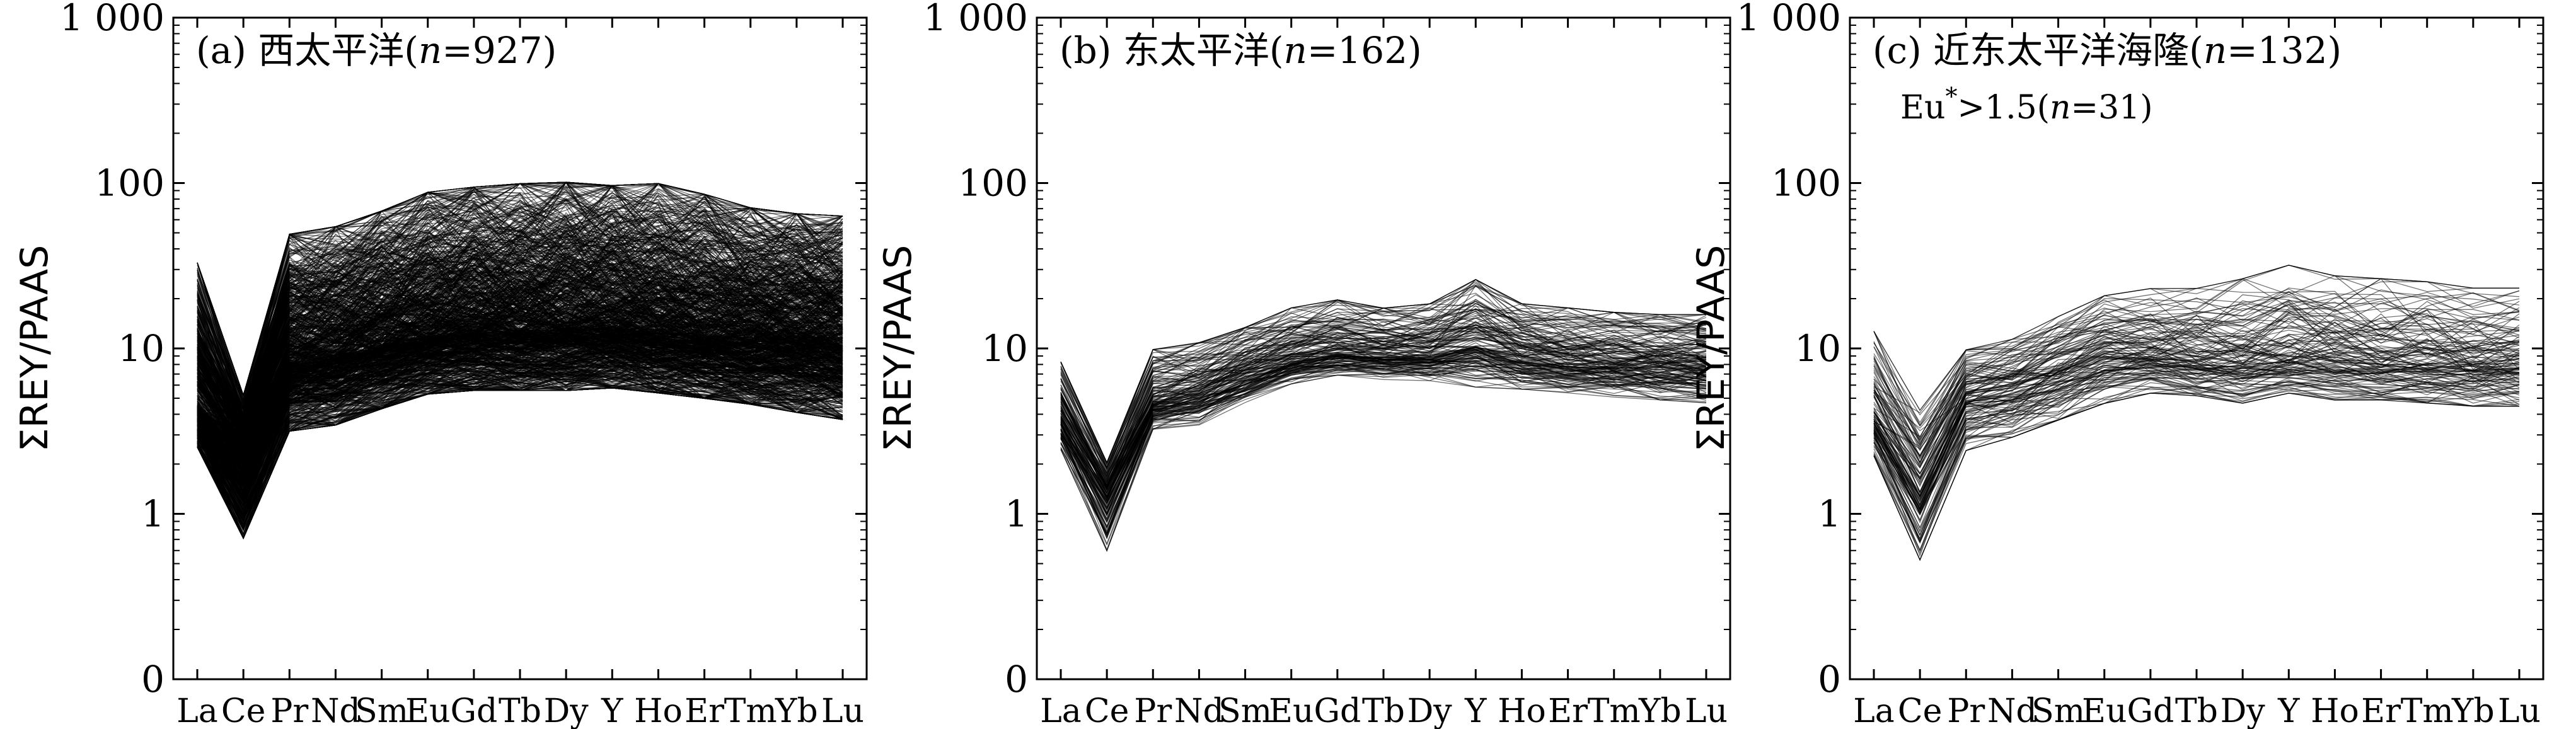 The image size is (2576, 729). What do you see at coordinates (704, 710) in the screenshot?
I see `x-tick-label: Er` at bounding box center [704, 710].